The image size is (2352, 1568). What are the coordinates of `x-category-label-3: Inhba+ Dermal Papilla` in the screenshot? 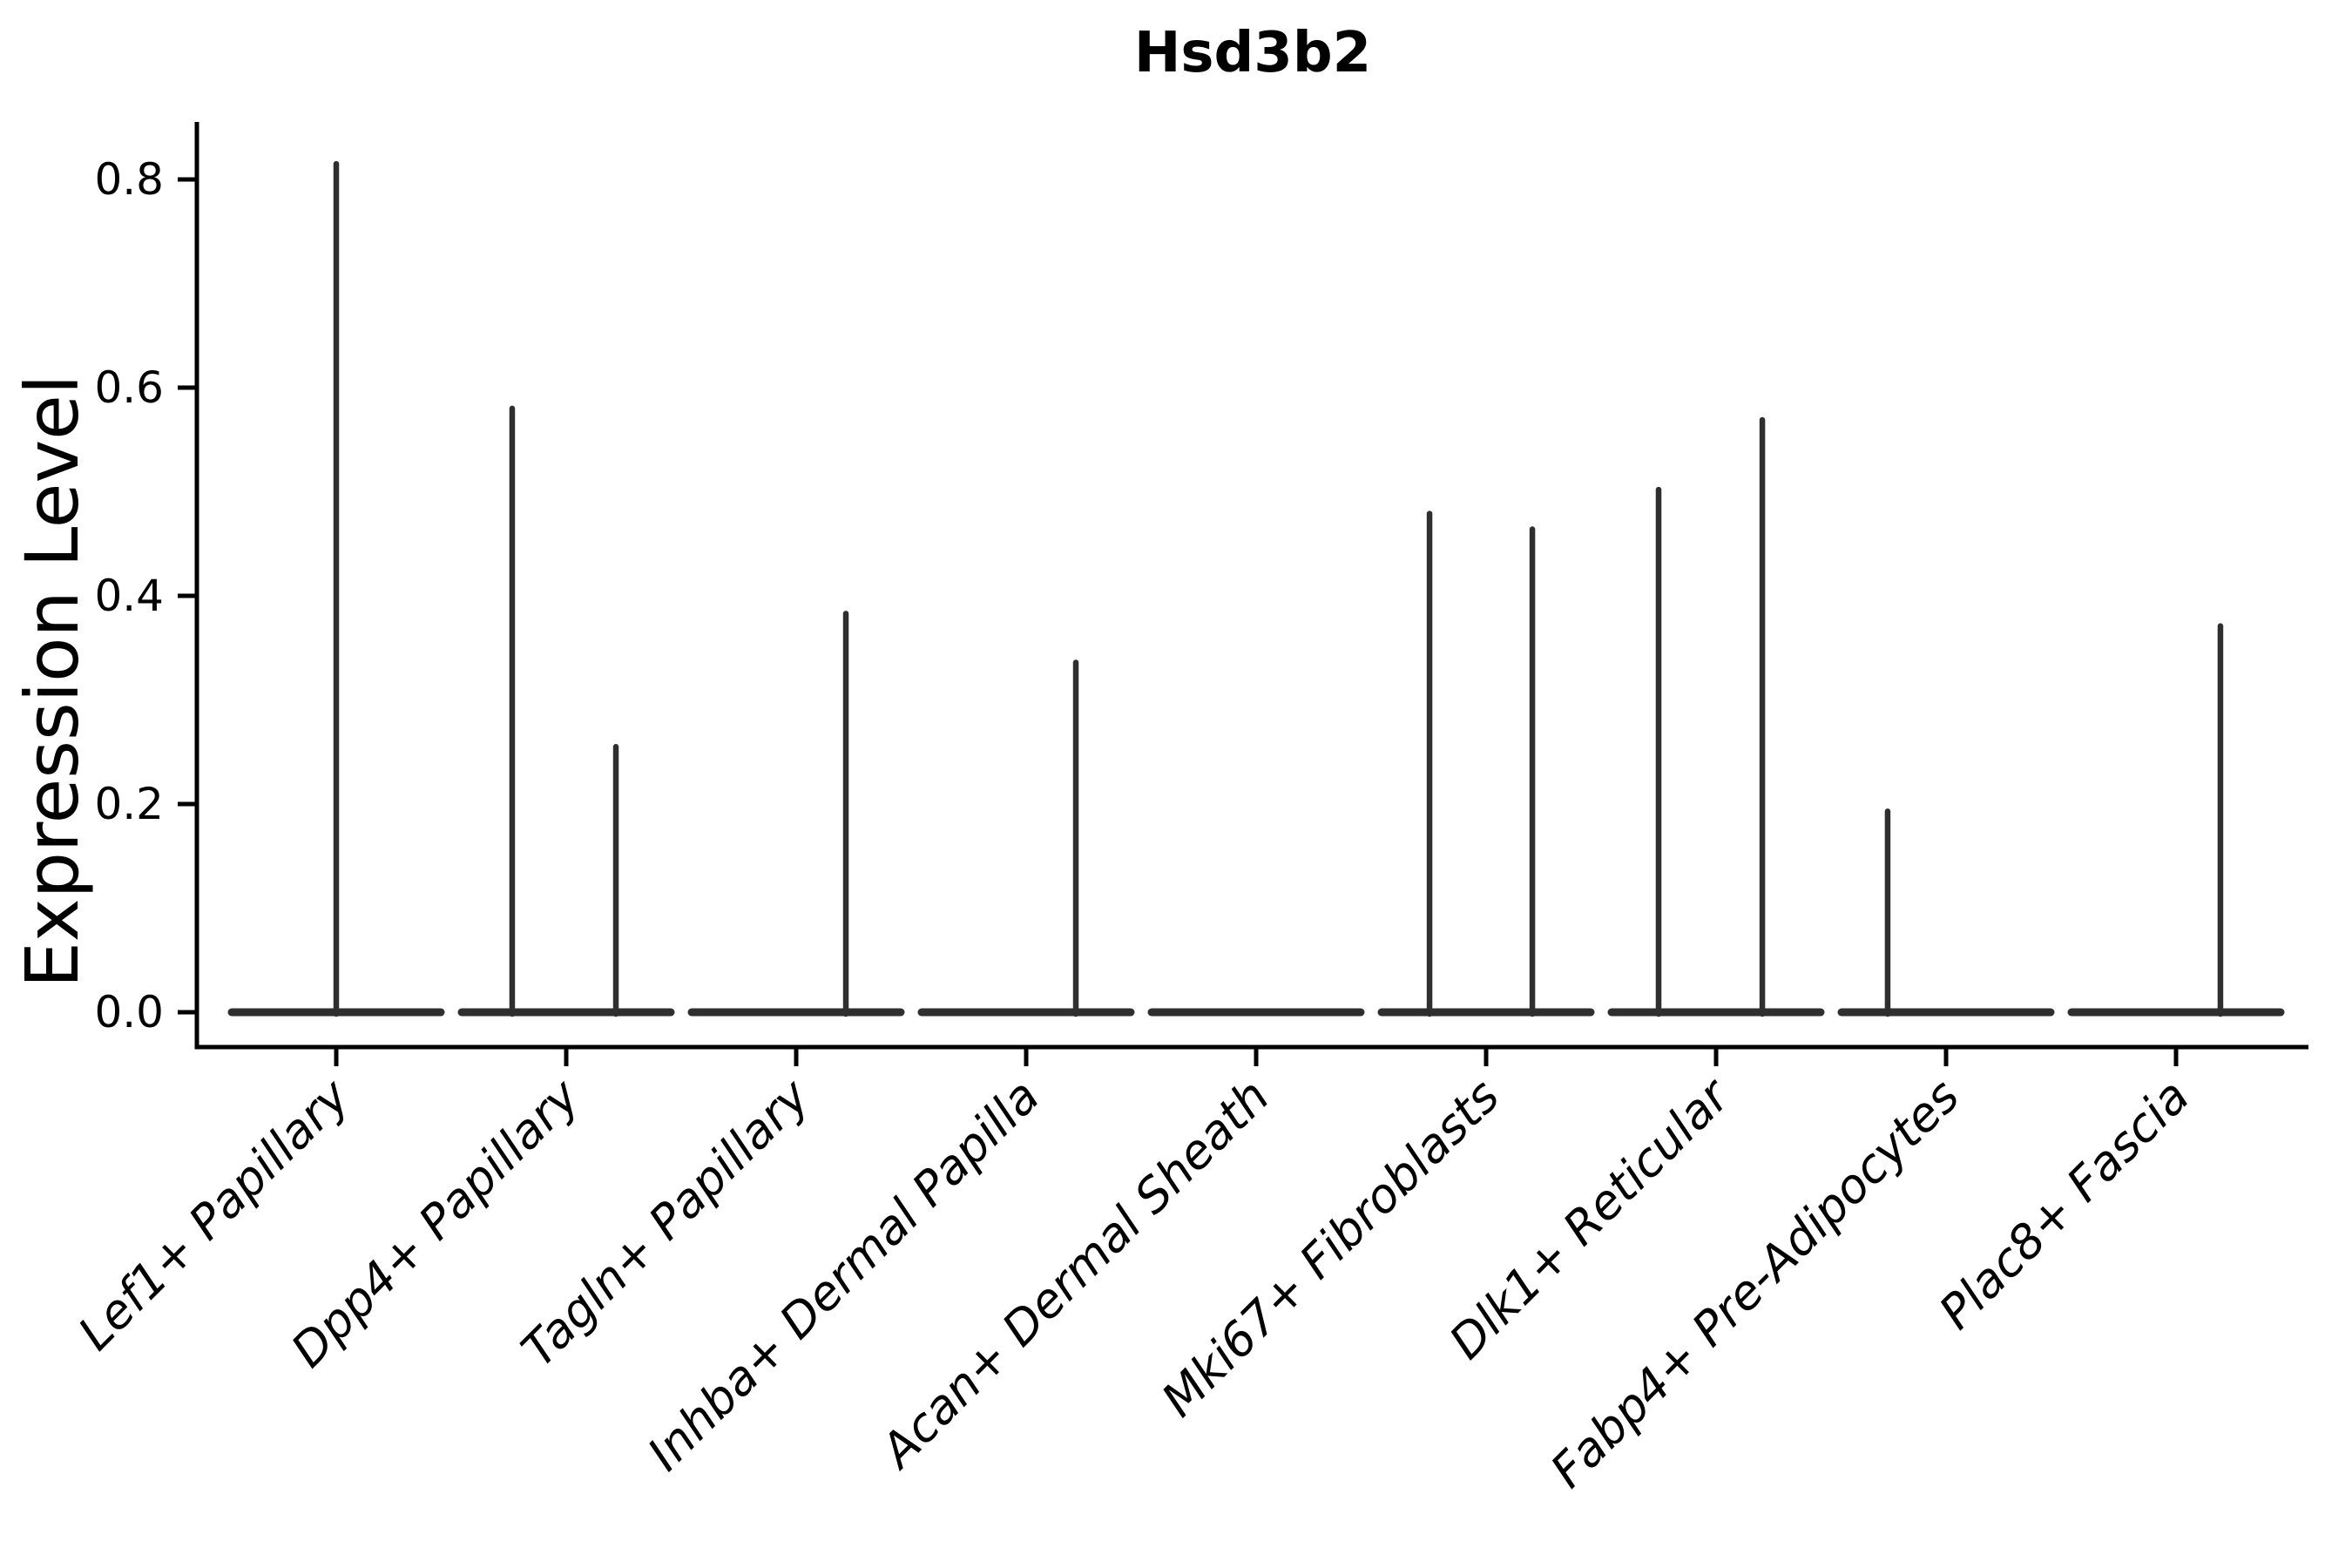 It's located at (844, 1275).